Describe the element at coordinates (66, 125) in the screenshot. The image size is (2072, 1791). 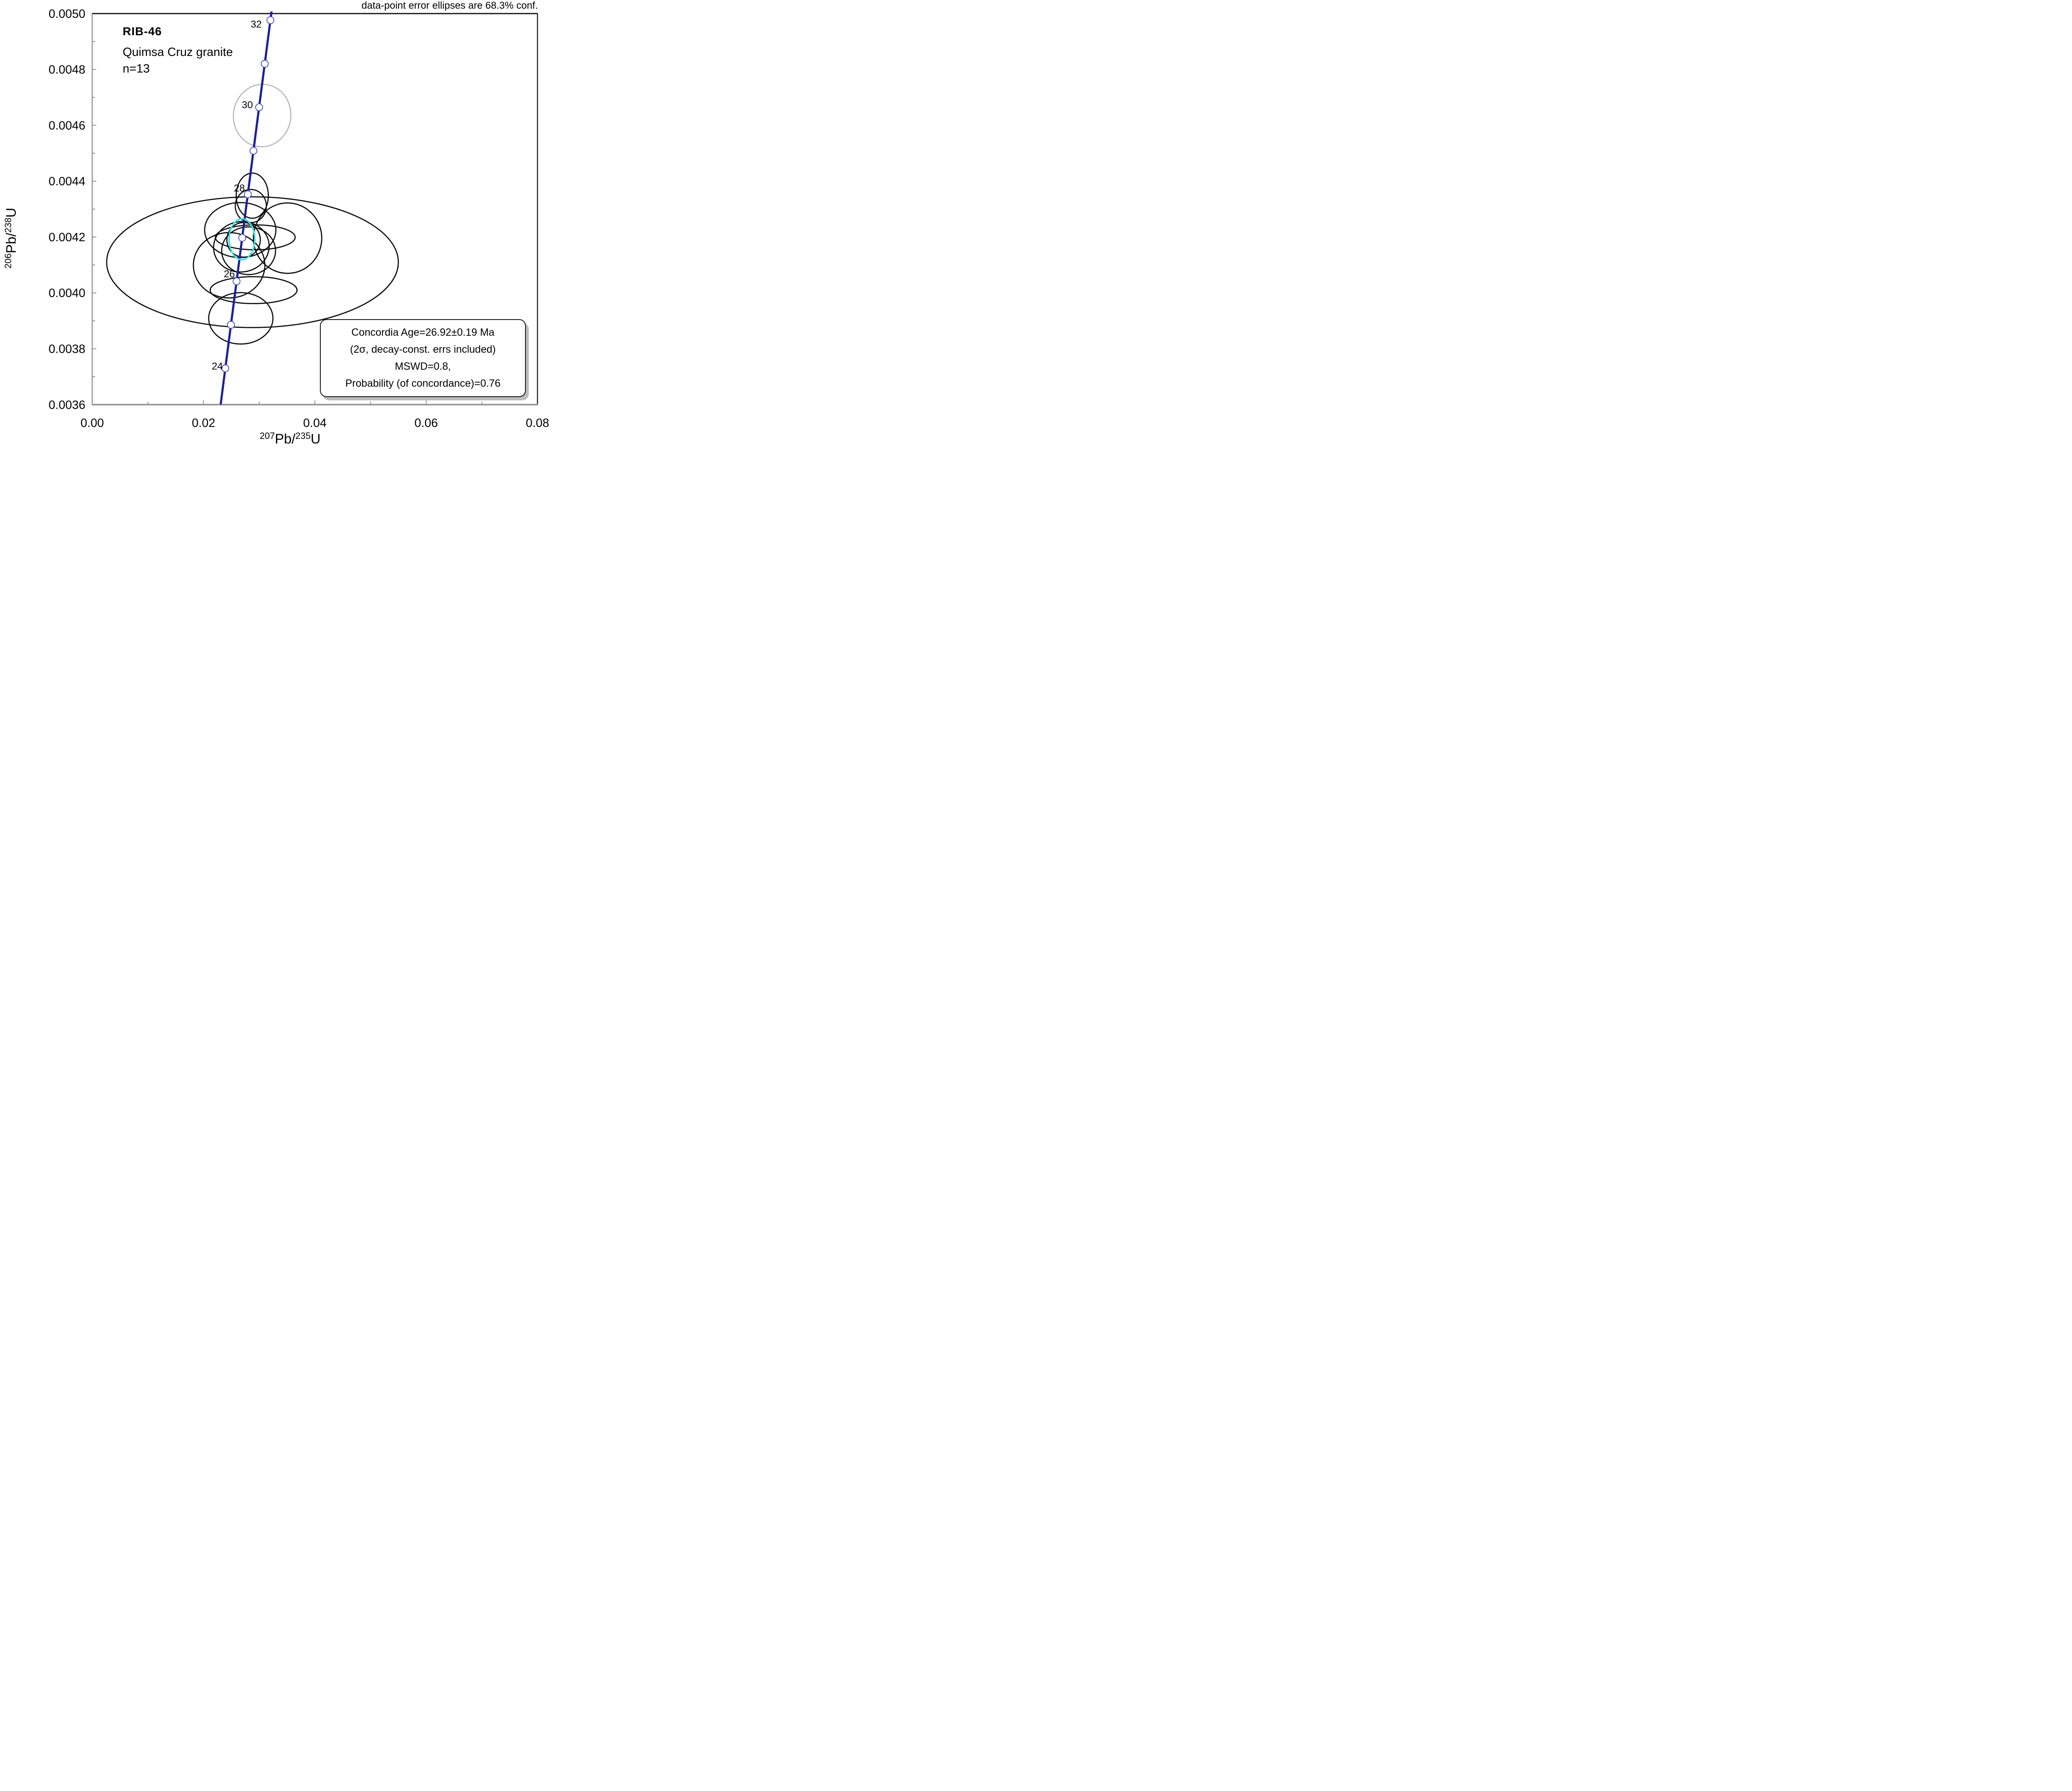
I see `y-axis-tick-label: 0.0046` at that location.